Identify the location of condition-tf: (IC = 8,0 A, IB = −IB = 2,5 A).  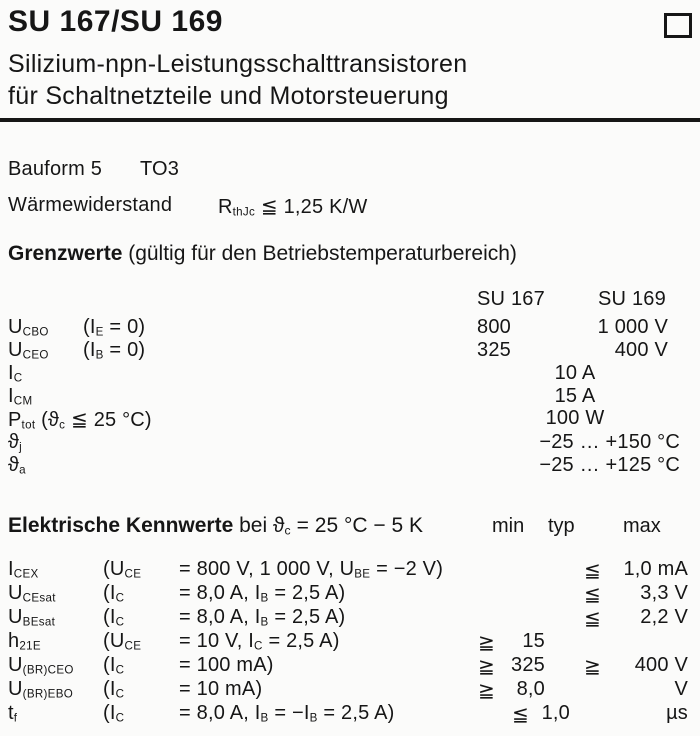
(249, 713).